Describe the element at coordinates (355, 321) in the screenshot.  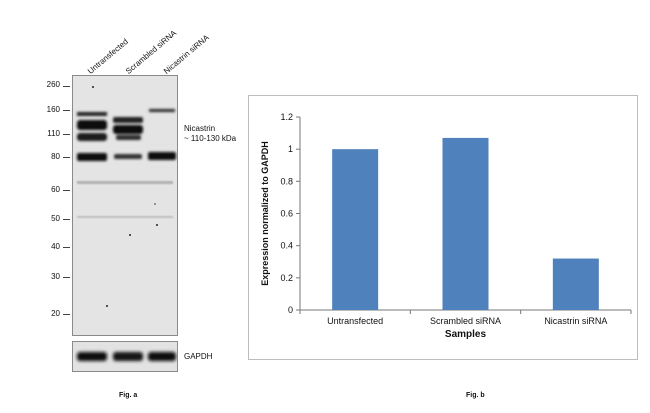
I see `x-tick-label: Untransfected` at that location.